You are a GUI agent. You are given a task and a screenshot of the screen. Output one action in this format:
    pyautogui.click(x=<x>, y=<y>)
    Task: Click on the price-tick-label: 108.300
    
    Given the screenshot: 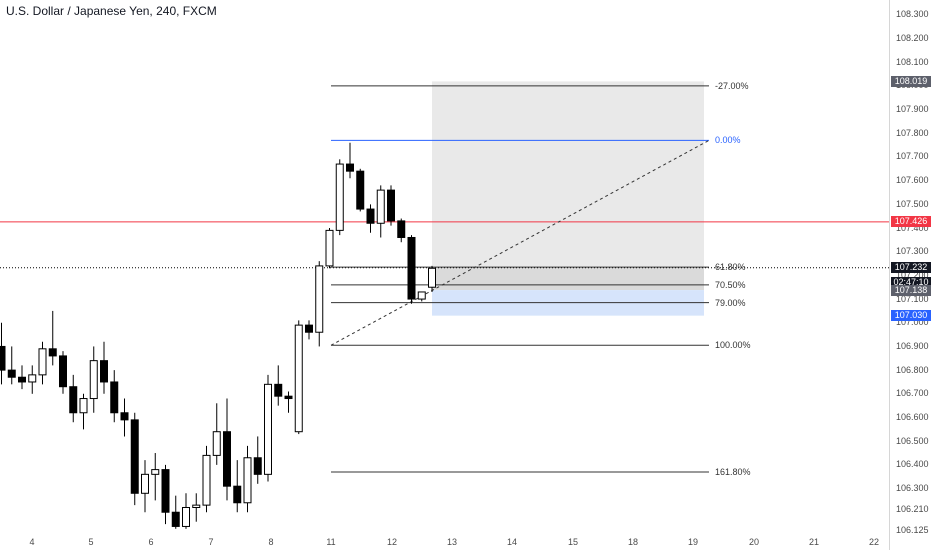 What is the action you would take?
    pyautogui.click(x=912, y=14)
    